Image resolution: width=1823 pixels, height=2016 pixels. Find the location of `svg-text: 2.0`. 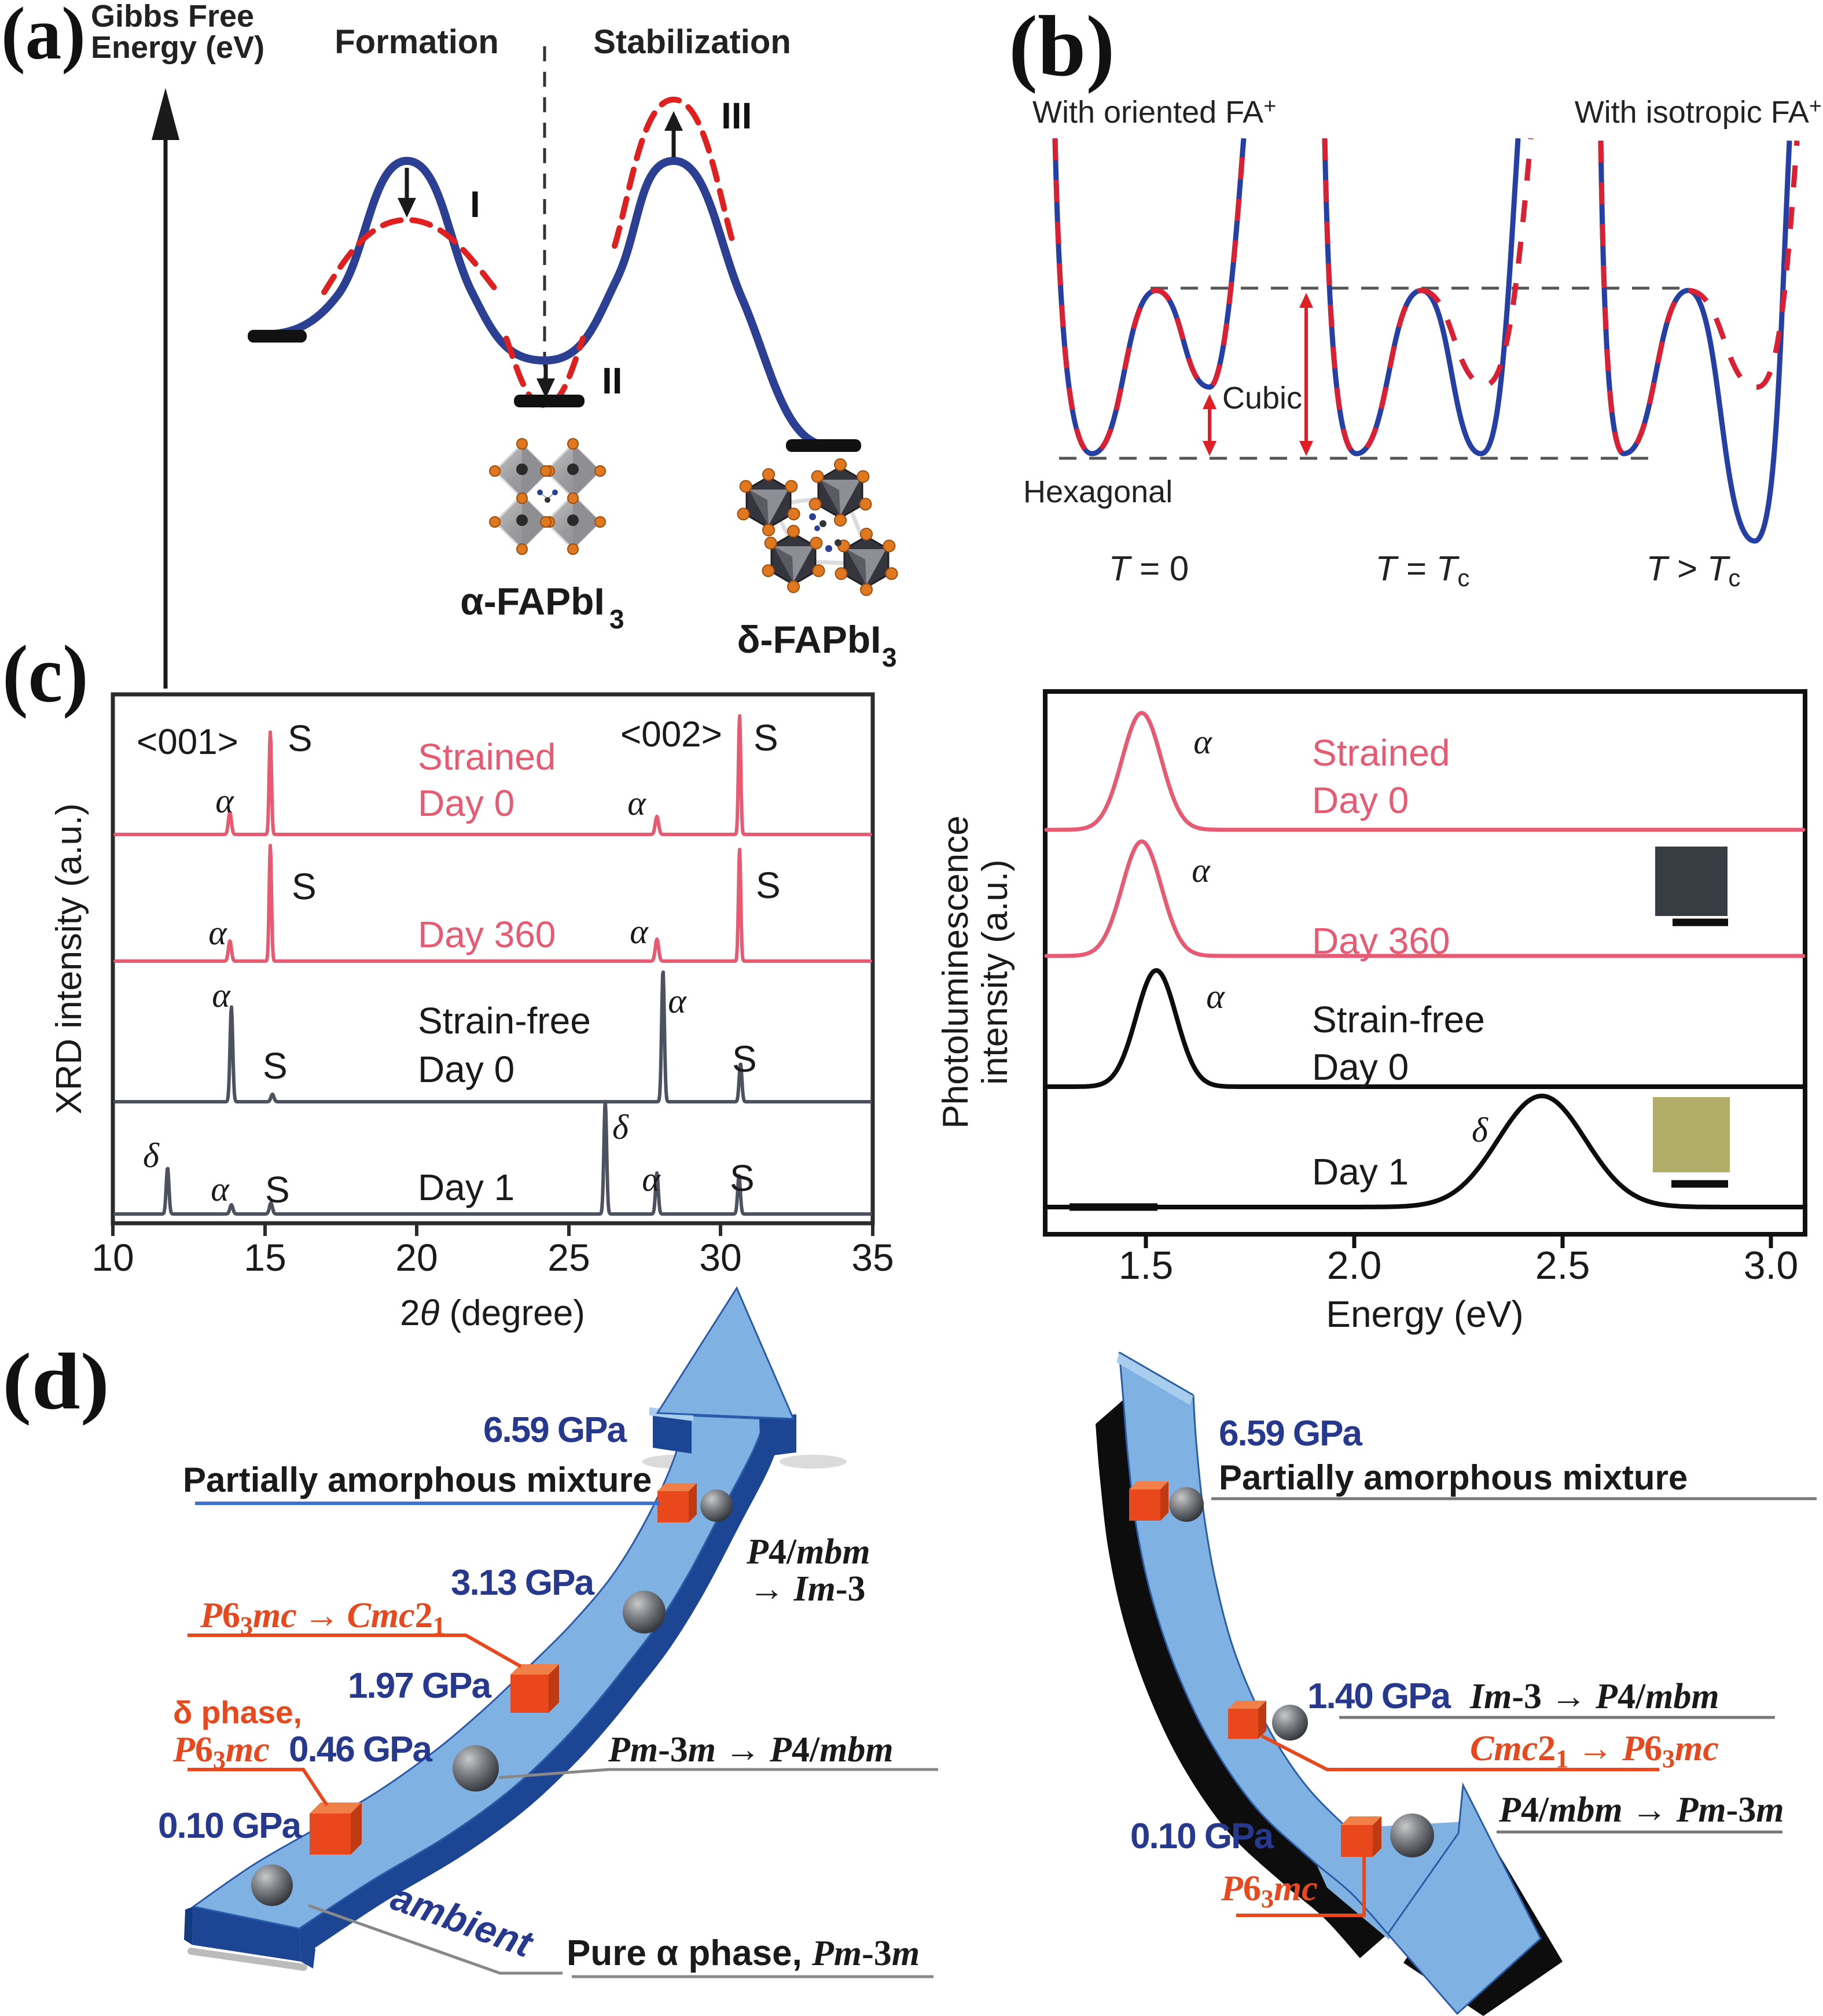

svg-text: 2.0 is located at coordinates (1354, 1265).